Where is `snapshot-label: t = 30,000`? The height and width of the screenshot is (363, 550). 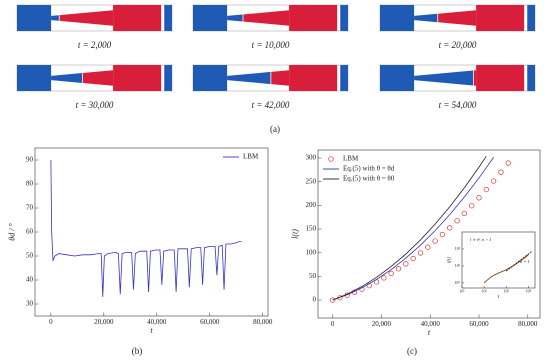 snapshot-label: t = 30,000 is located at coordinates (95, 105).